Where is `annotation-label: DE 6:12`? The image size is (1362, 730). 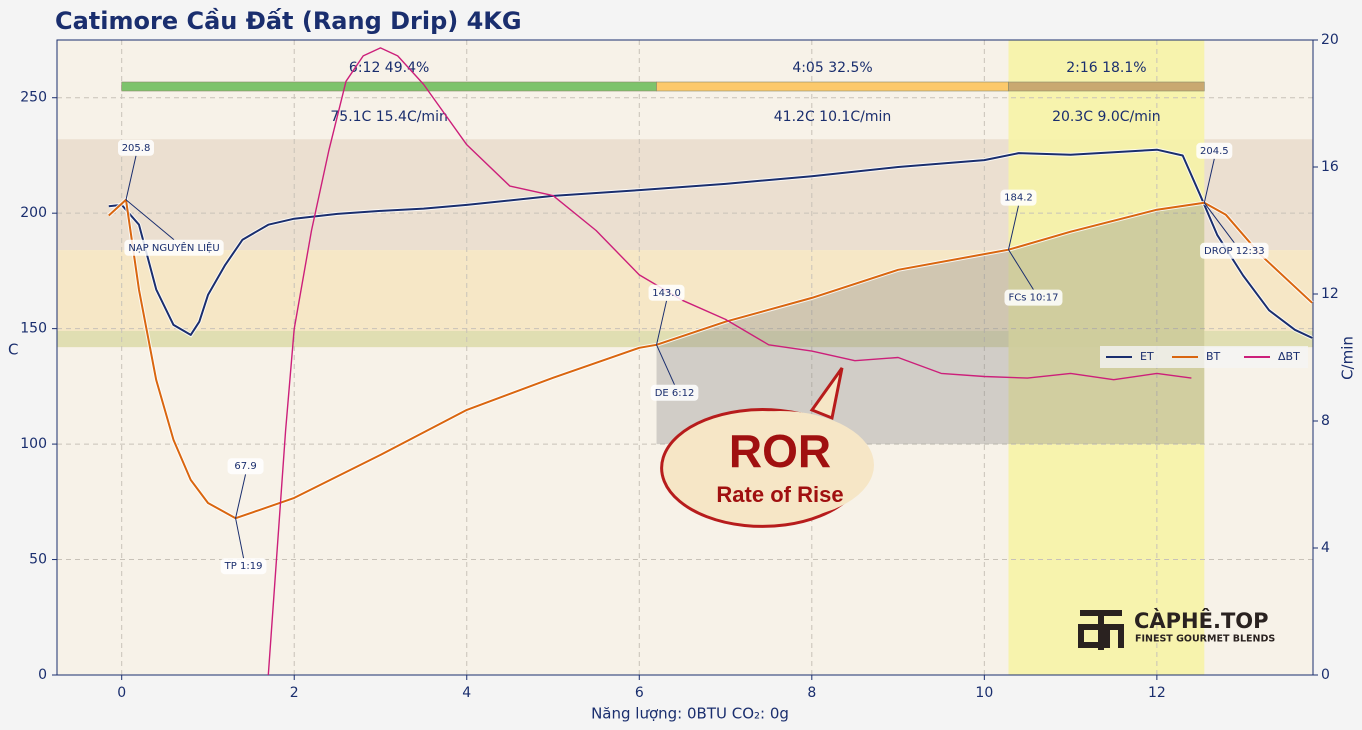 annotation-label: DE 6:12 is located at coordinates (675, 393).